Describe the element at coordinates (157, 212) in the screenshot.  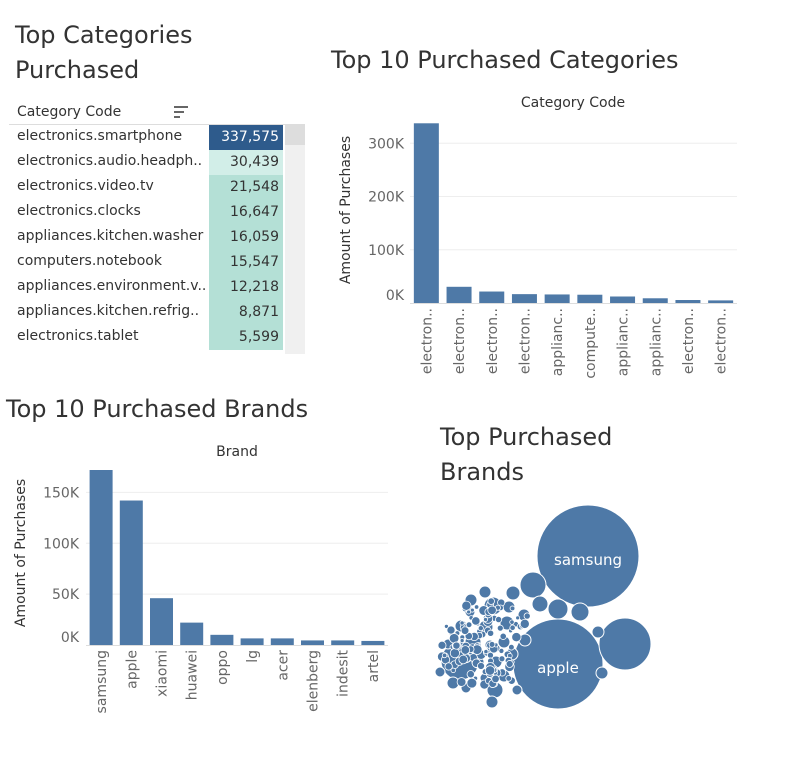
I see `table-row: electronics.clocks 16,647` at that location.